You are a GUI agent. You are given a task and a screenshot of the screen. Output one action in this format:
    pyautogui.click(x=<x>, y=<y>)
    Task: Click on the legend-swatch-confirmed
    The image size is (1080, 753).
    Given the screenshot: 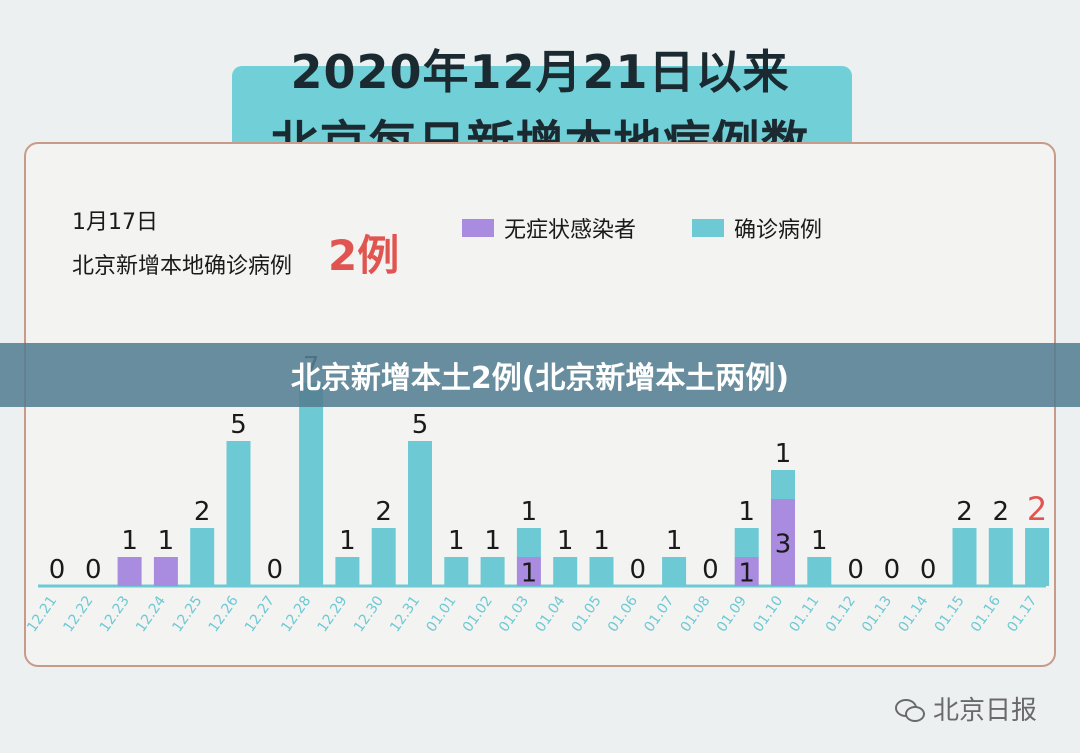 What is the action you would take?
    pyautogui.click(x=708, y=228)
    